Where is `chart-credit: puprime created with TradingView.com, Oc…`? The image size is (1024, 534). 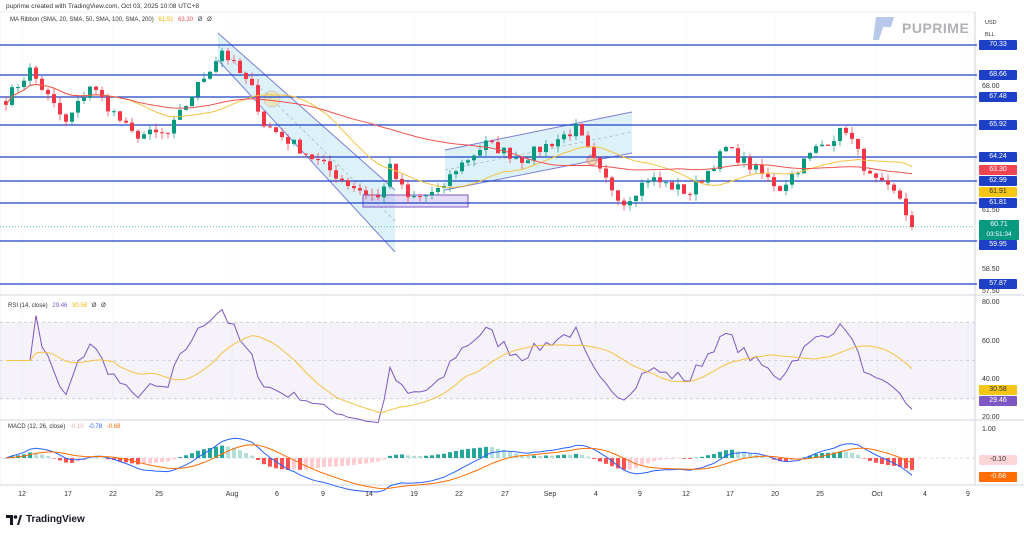
chart-credit: puprime created with TradingView.com, Oc… is located at coordinates (102, 6).